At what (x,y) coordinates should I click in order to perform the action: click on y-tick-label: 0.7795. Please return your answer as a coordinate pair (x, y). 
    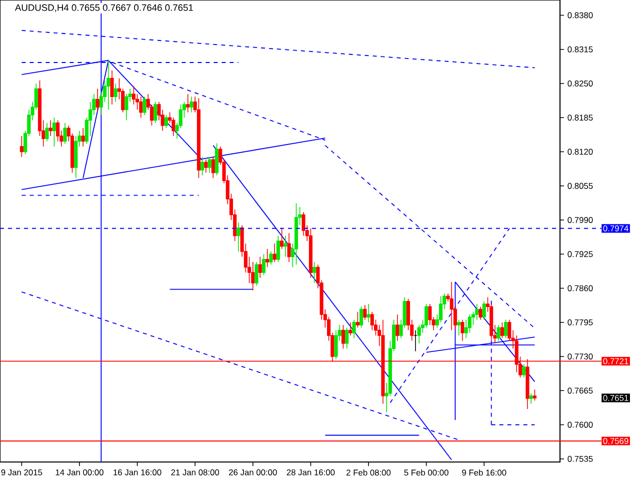
    Looking at the image, I should click on (580, 322).